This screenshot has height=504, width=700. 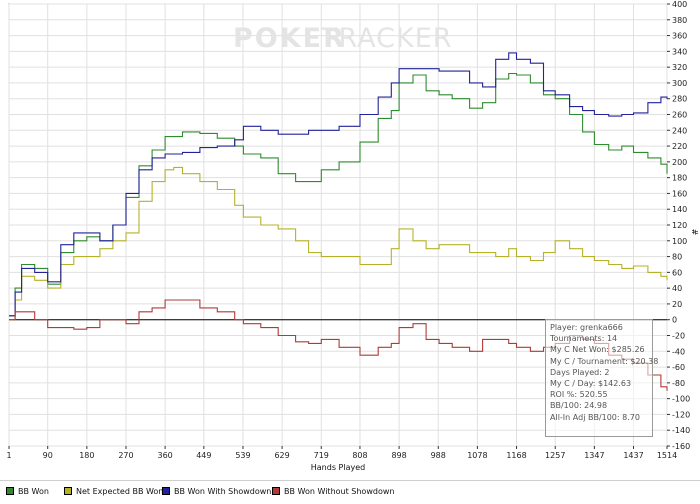 I want to click on y-tick-label: 300, so click(x=679, y=83).